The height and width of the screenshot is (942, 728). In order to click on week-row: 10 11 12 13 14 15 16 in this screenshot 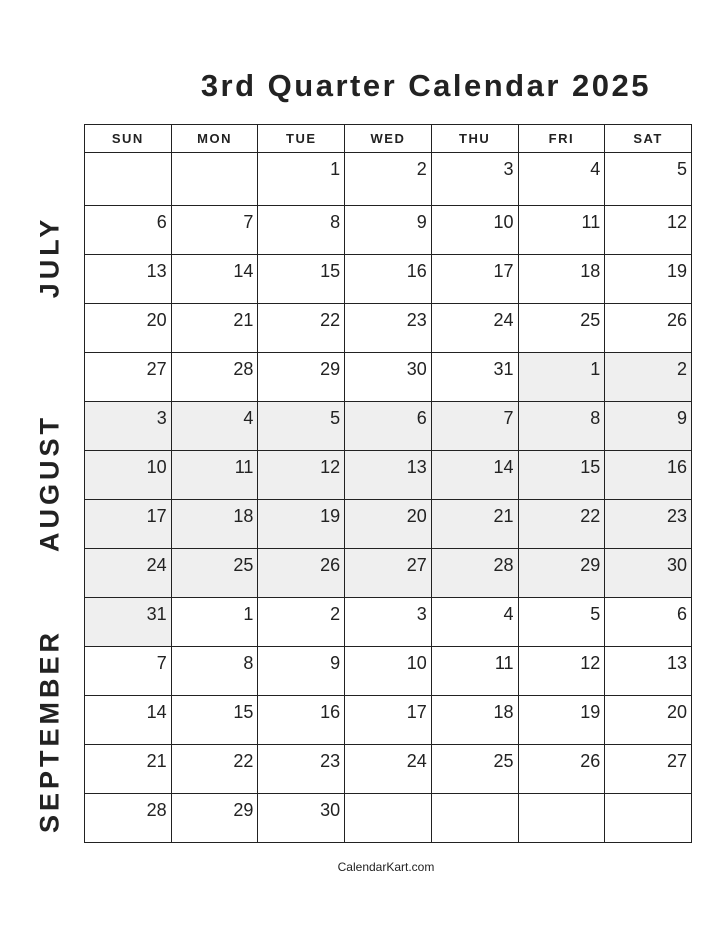, I will do `click(388, 475)`.